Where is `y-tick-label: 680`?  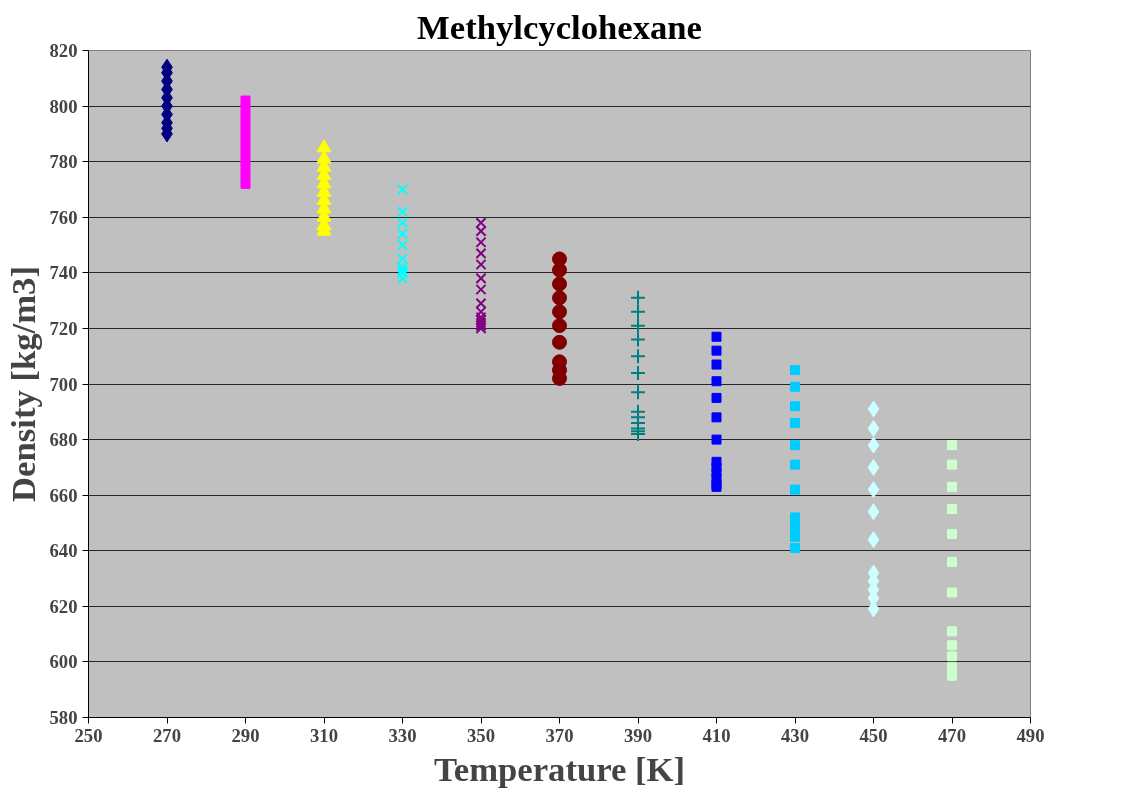 y-tick-label: 680 is located at coordinates (63, 440).